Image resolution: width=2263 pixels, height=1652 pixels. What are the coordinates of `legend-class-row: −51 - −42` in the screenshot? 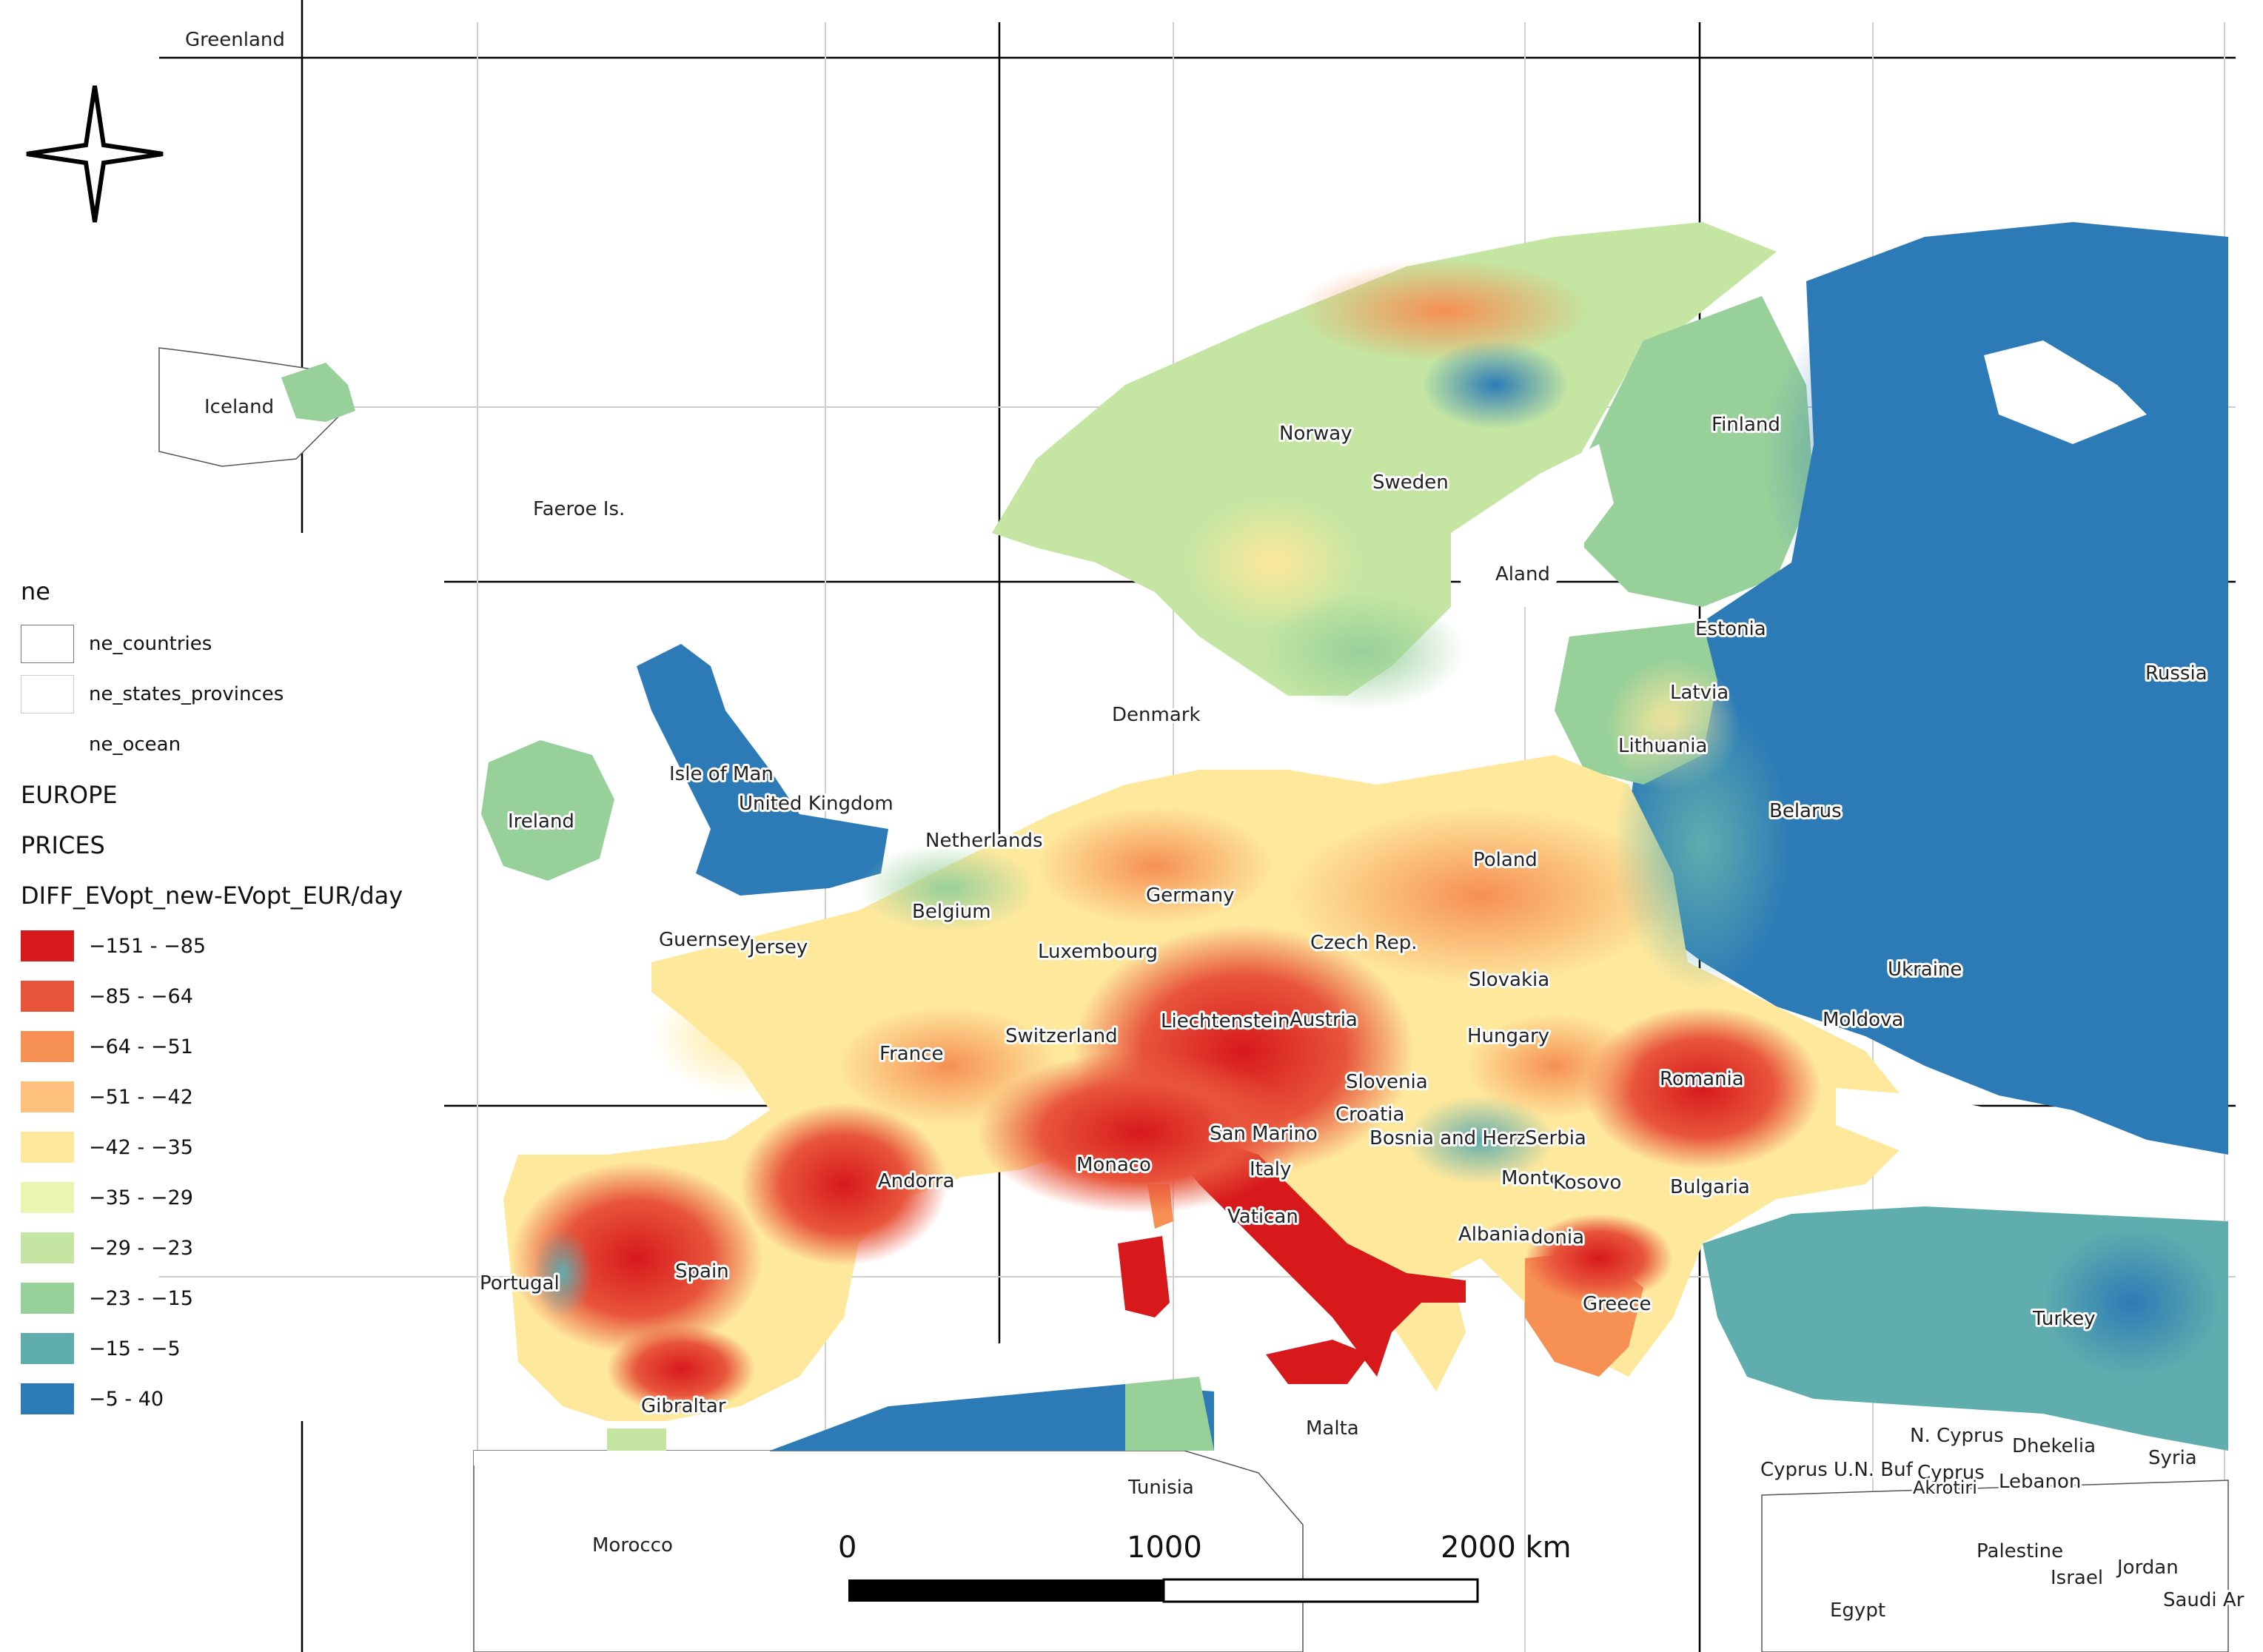 It's located at (250, 1097).